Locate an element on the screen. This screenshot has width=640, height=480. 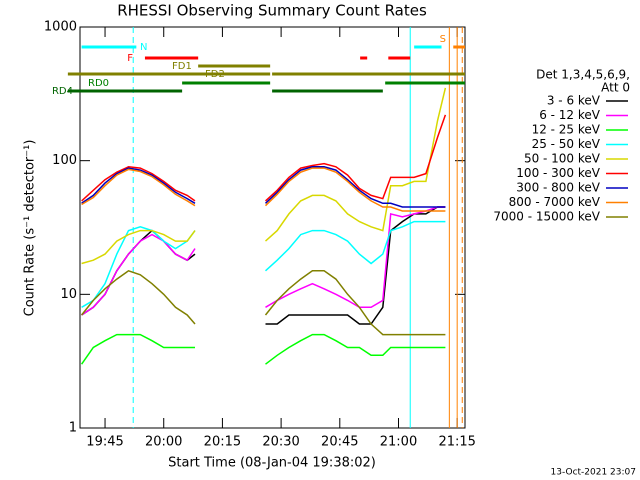
x-tick-label: 20:15 is located at coordinates (222, 442).